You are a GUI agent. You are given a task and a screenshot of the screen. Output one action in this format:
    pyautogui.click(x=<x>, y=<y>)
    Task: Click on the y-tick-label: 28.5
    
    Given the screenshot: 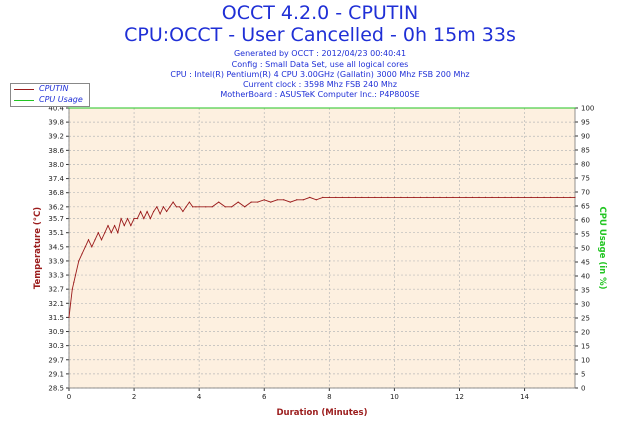 What is the action you would take?
    pyautogui.click(x=56, y=389)
    